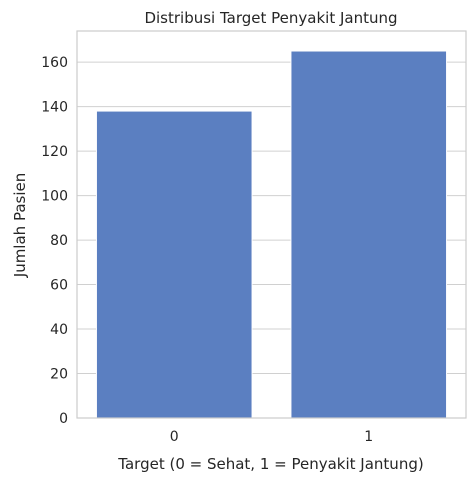 The height and width of the screenshot is (486, 476). Describe the element at coordinates (270, 18) in the screenshot. I see `chart-title: Distribusi Target Penyakit Jantung` at that location.